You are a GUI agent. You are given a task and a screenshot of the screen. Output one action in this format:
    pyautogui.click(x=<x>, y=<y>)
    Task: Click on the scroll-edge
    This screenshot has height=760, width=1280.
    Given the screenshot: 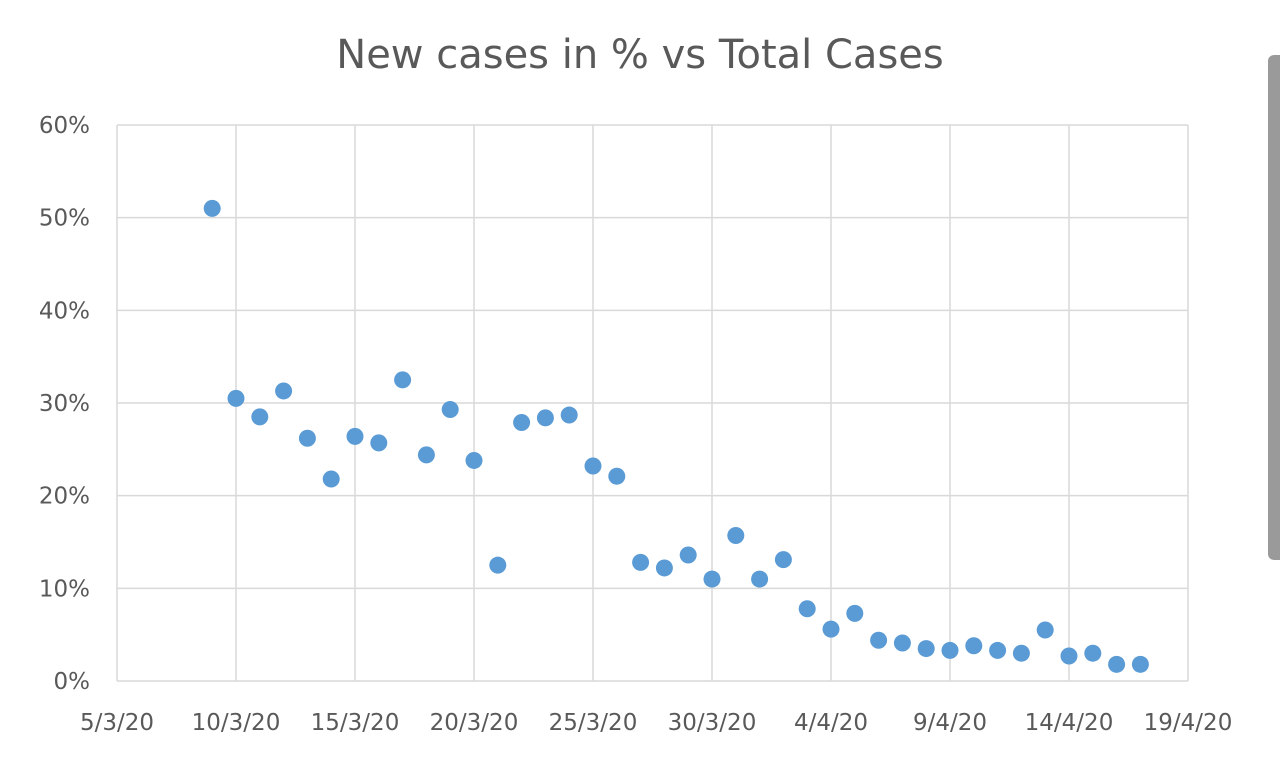 What is the action you would take?
    pyautogui.click(x=1274, y=307)
    